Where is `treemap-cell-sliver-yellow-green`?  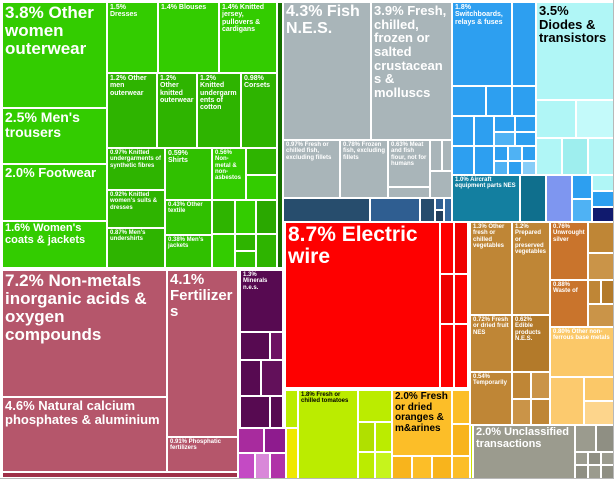 treemap-cell-sliver-yellow-green is located at coordinates (471, 451).